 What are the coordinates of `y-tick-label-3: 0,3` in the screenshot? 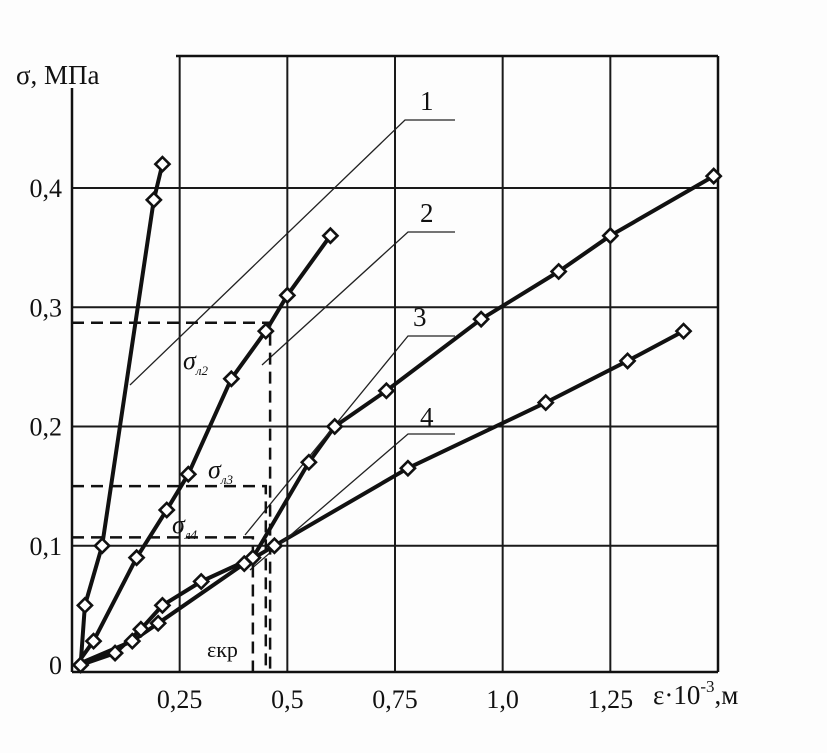 It's located at (46, 307).